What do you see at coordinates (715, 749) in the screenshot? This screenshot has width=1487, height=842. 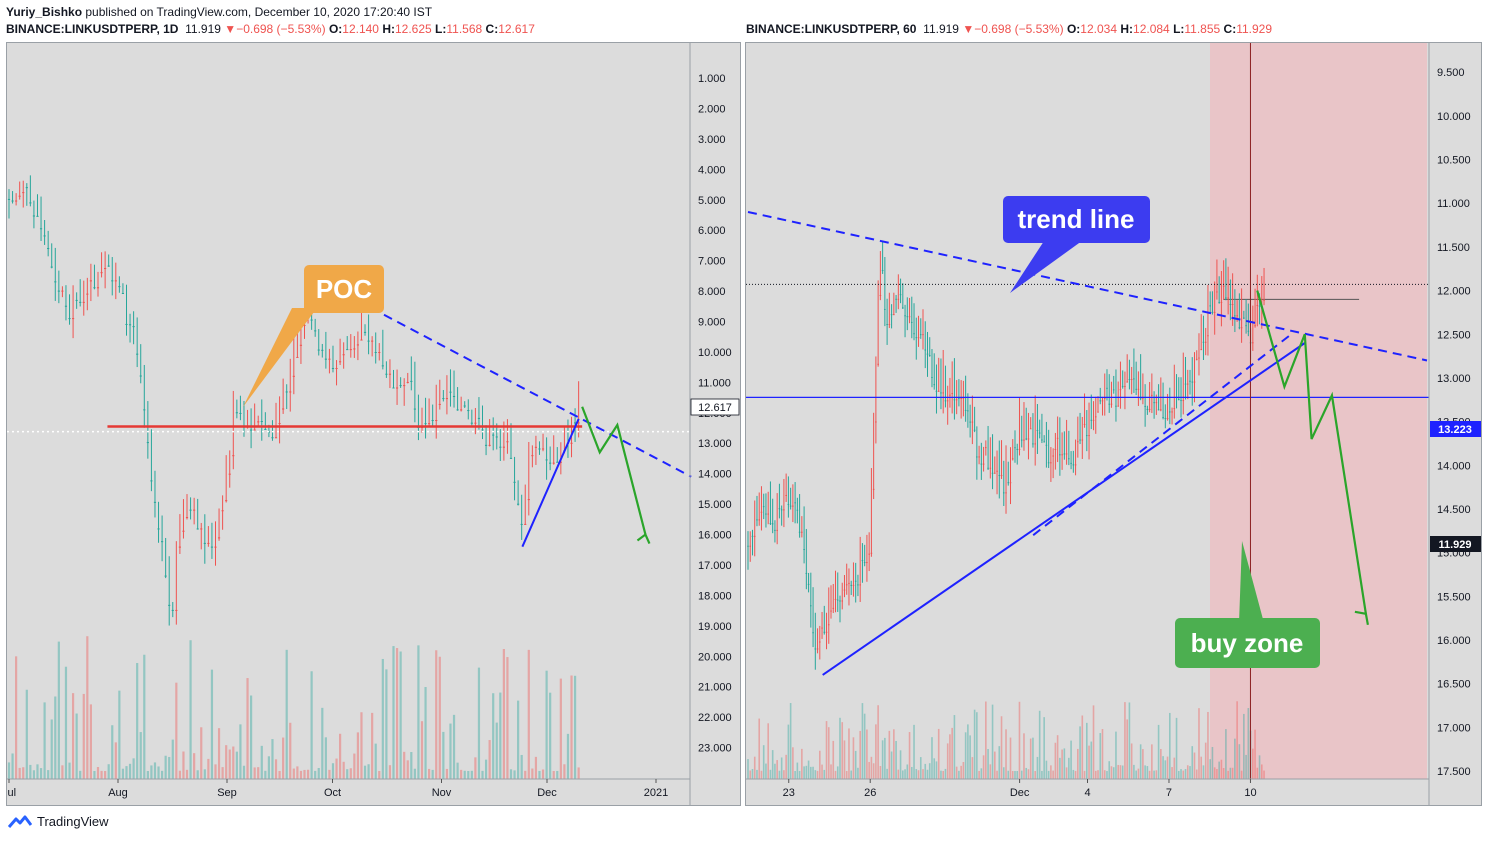 I see `y-tick-label: 23.000` at bounding box center [715, 749].